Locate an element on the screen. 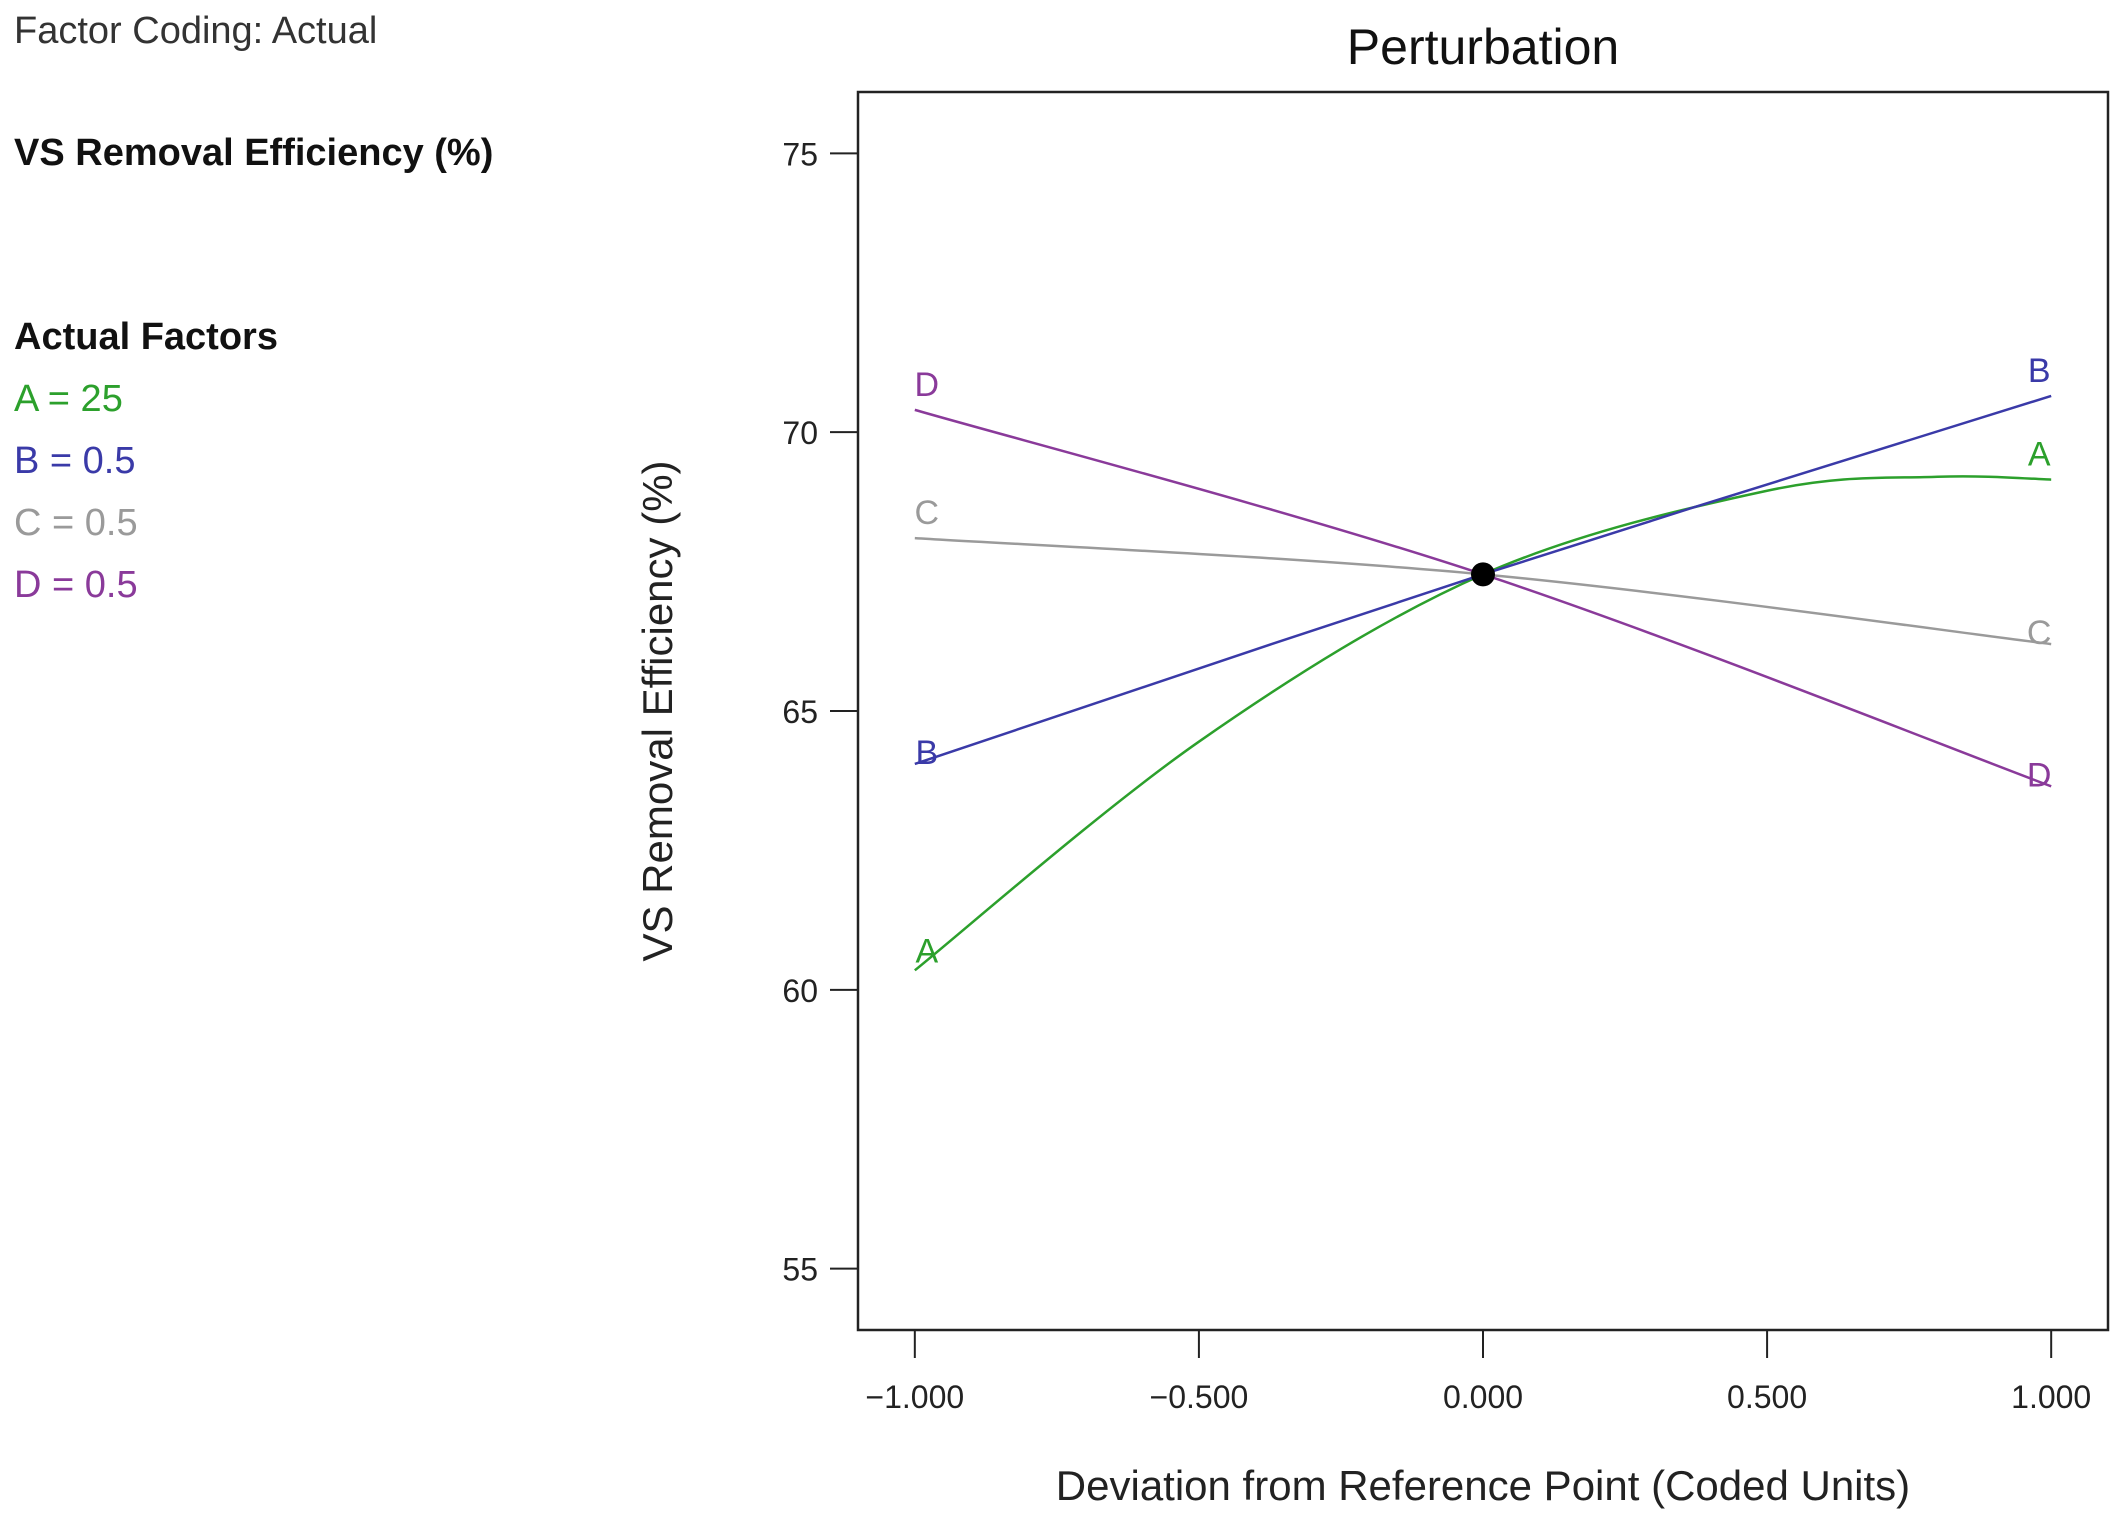 The height and width of the screenshot is (1516, 2120). x-tick-label: −0.500 is located at coordinates (1199, 1397).